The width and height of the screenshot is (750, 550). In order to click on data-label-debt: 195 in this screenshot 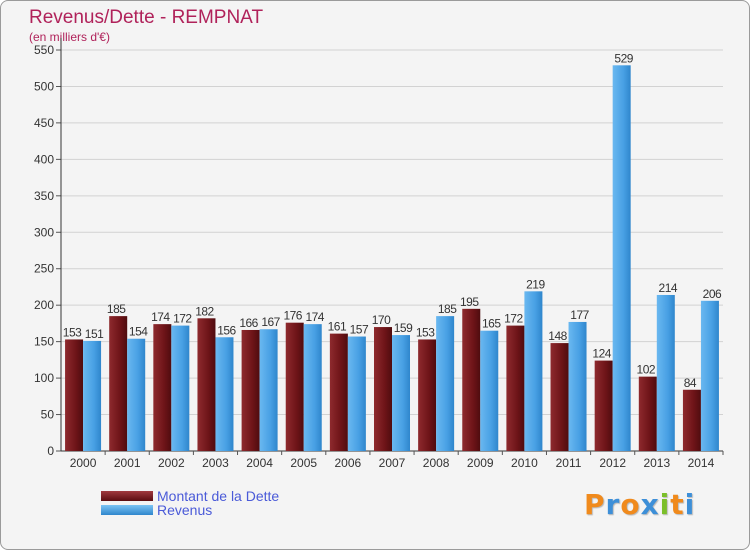, I will do `click(469, 302)`.